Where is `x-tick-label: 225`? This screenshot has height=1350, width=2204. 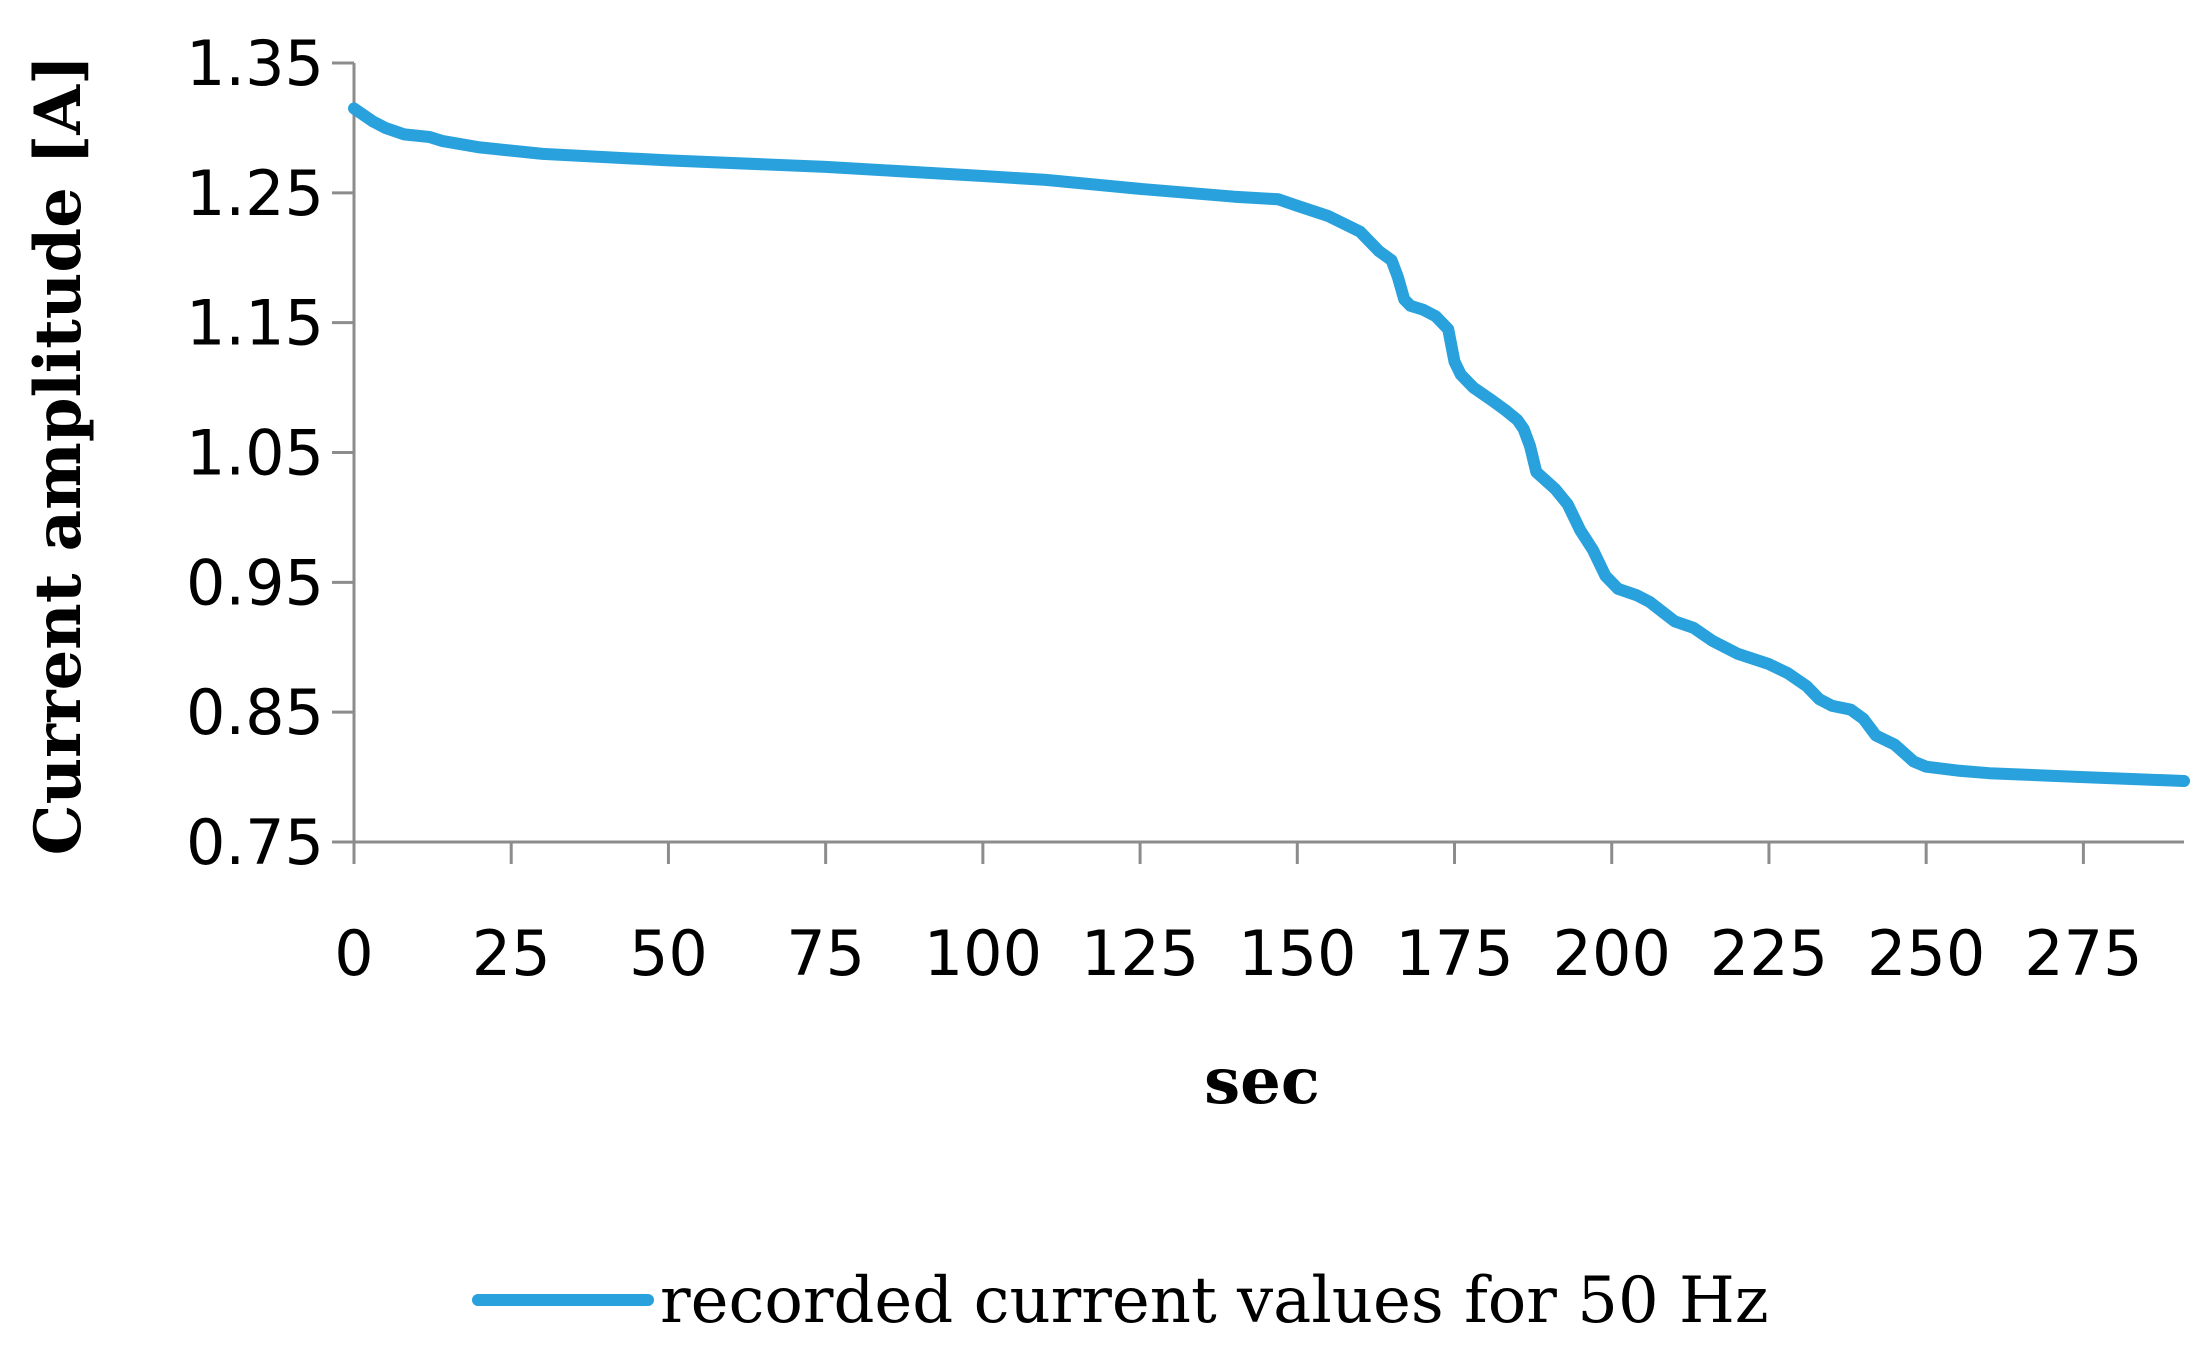 x-tick-label: 225 is located at coordinates (1769, 953).